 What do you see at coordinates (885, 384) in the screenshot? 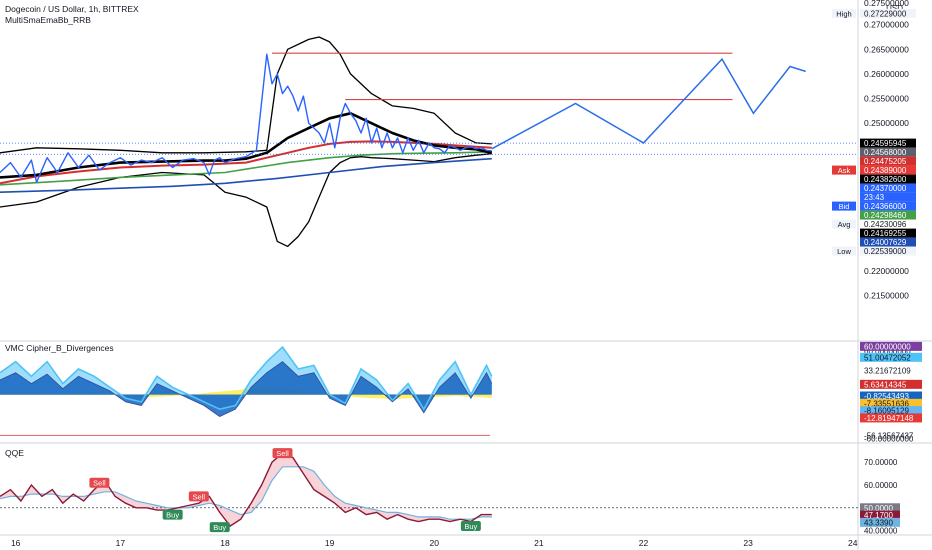
I see `vmc-axis-label-value: 5.63414345` at bounding box center [885, 384].